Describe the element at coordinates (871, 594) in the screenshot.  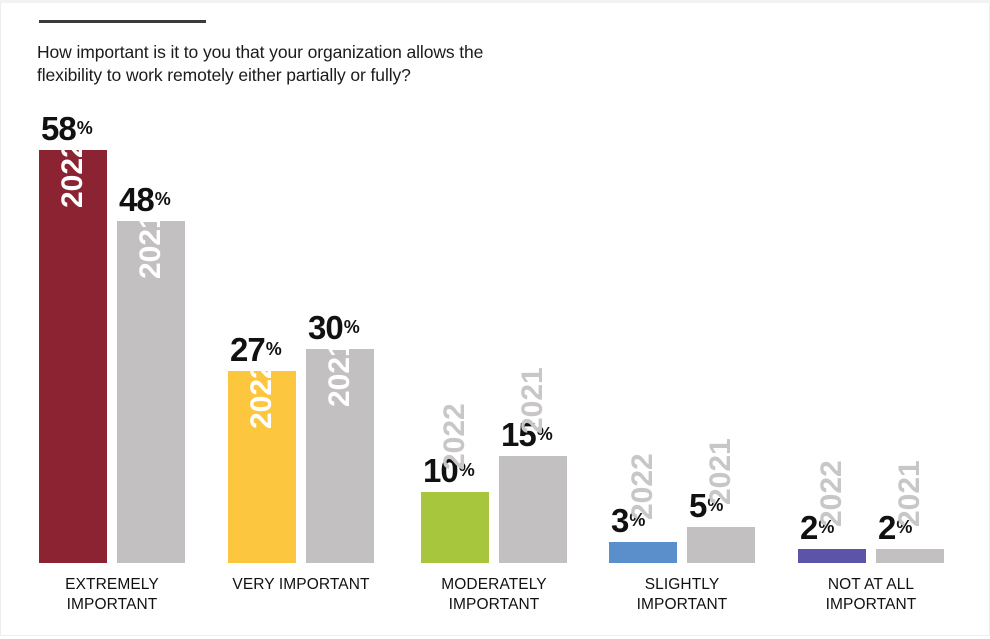
I see `category-label-5: NOT AT ALL IMPORTANT` at that location.